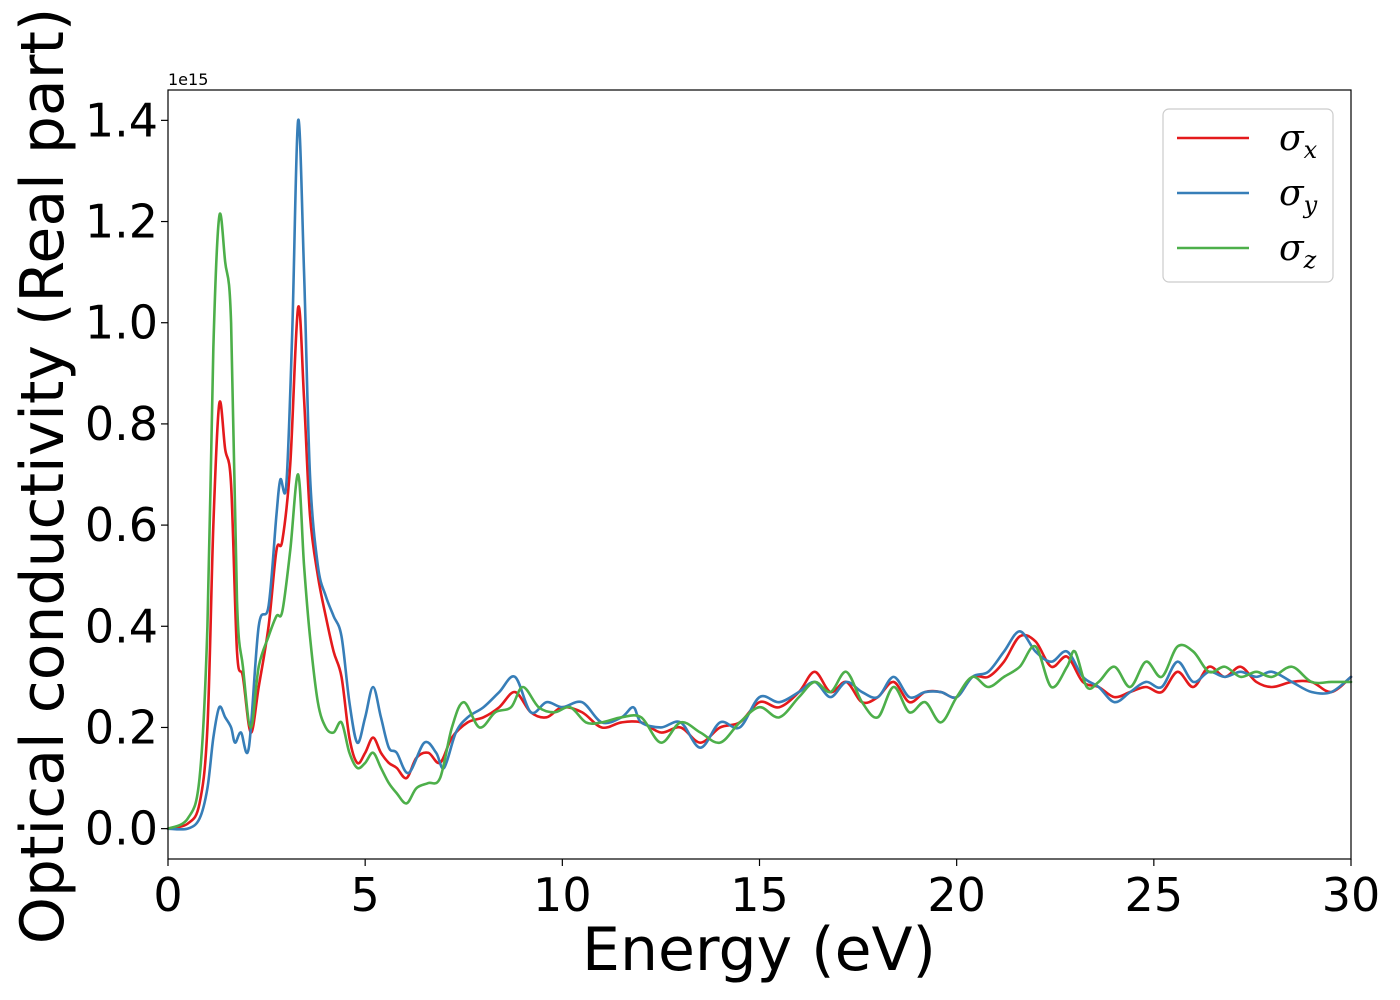  Describe the element at coordinates (121, 222) in the screenshot. I see `y-tick-label: 1.2` at that location.